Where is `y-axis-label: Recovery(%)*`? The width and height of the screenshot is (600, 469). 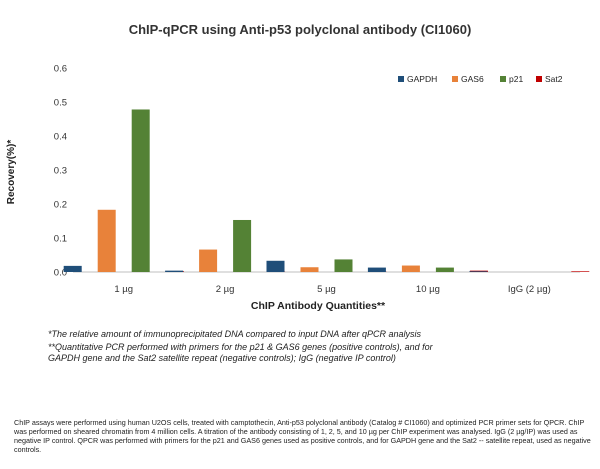 y-axis-label: Recovery(%)* is located at coordinates (11, 172).